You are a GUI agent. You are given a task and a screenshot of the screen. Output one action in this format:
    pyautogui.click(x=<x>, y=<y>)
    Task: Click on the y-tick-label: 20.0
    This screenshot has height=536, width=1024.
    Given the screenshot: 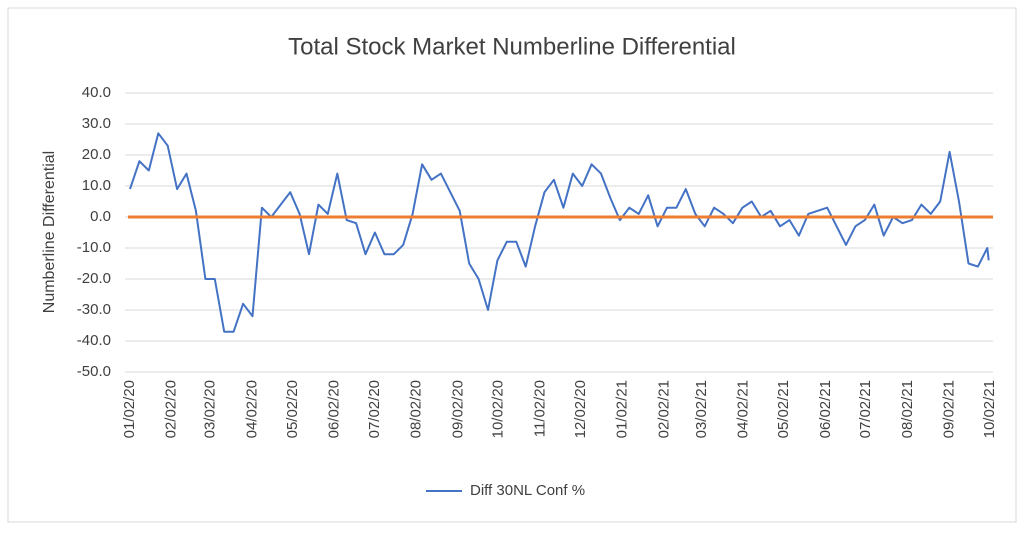 What is the action you would take?
    pyautogui.click(x=96, y=154)
    